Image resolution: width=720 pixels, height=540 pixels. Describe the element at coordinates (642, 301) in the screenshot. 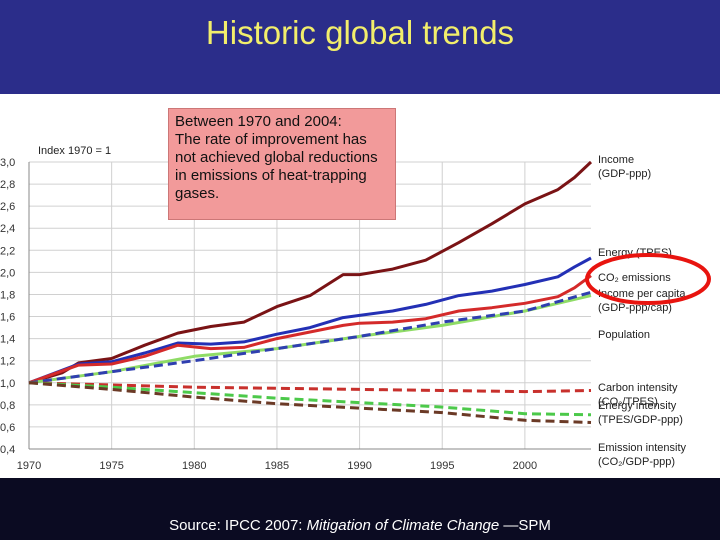

I see `legend-label-income_pc: Income per capita (GDP-ppp/cap)` at that location.